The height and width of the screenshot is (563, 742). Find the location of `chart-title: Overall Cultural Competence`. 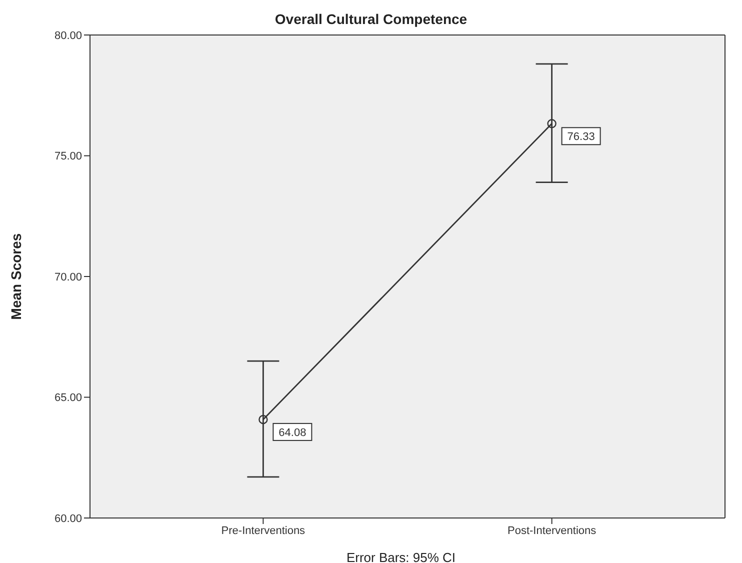

chart-title: Overall Cultural Competence is located at coordinates (371, 19).